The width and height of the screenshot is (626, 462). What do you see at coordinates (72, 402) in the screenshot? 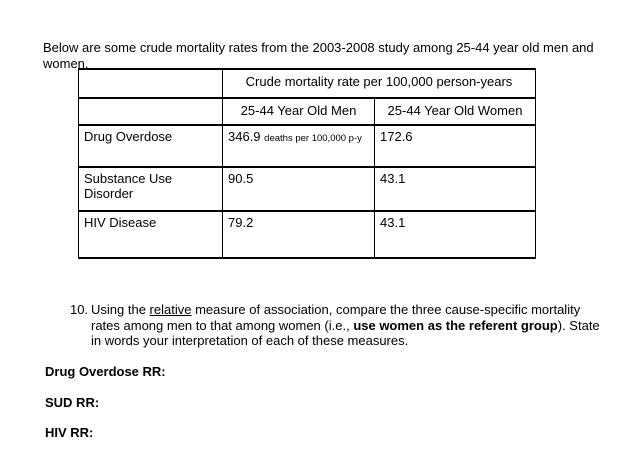
I see `sud-rr-label: SUD RR:` at bounding box center [72, 402].